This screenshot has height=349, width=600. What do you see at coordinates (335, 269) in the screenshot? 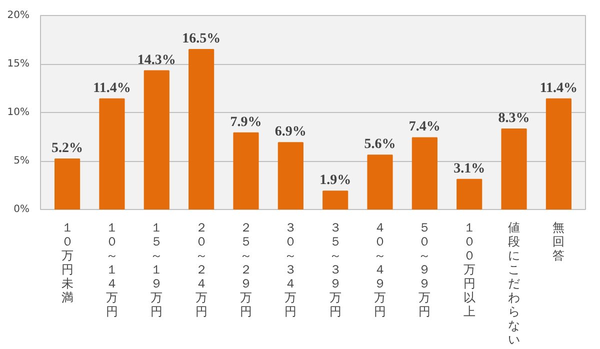
I see `x-tick-label: ３５～３９万円` at bounding box center [335, 269].